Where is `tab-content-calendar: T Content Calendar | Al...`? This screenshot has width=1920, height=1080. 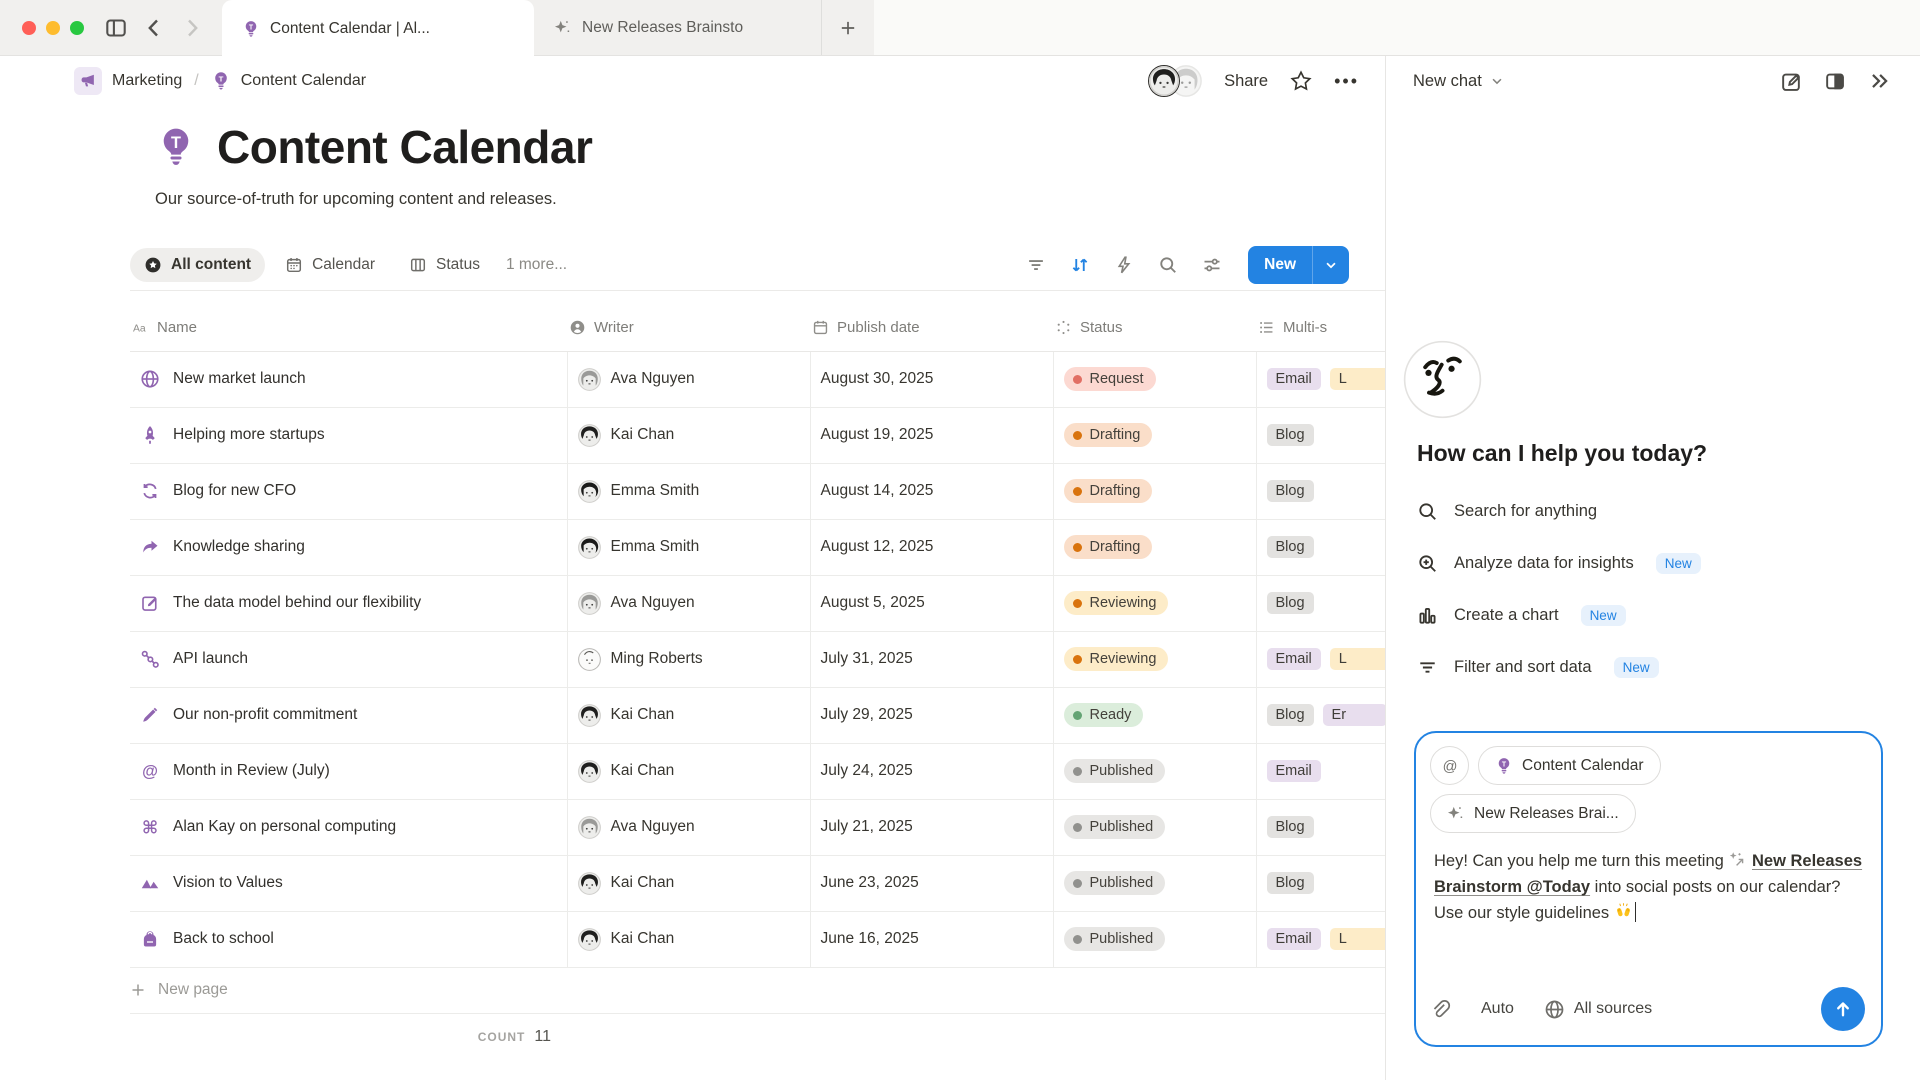 tab-content-calendar: T Content Calendar | Al... is located at coordinates (378, 28).